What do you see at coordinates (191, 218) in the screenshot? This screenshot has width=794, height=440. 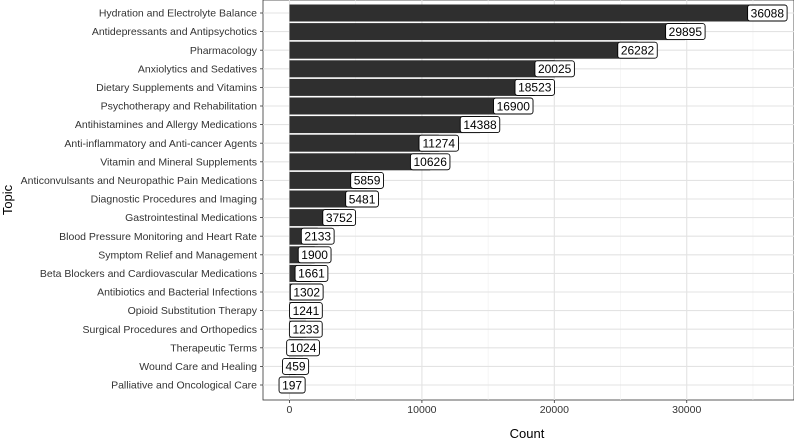 I see `category-label: Gastrointestinal Medications` at bounding box center [191, 218].